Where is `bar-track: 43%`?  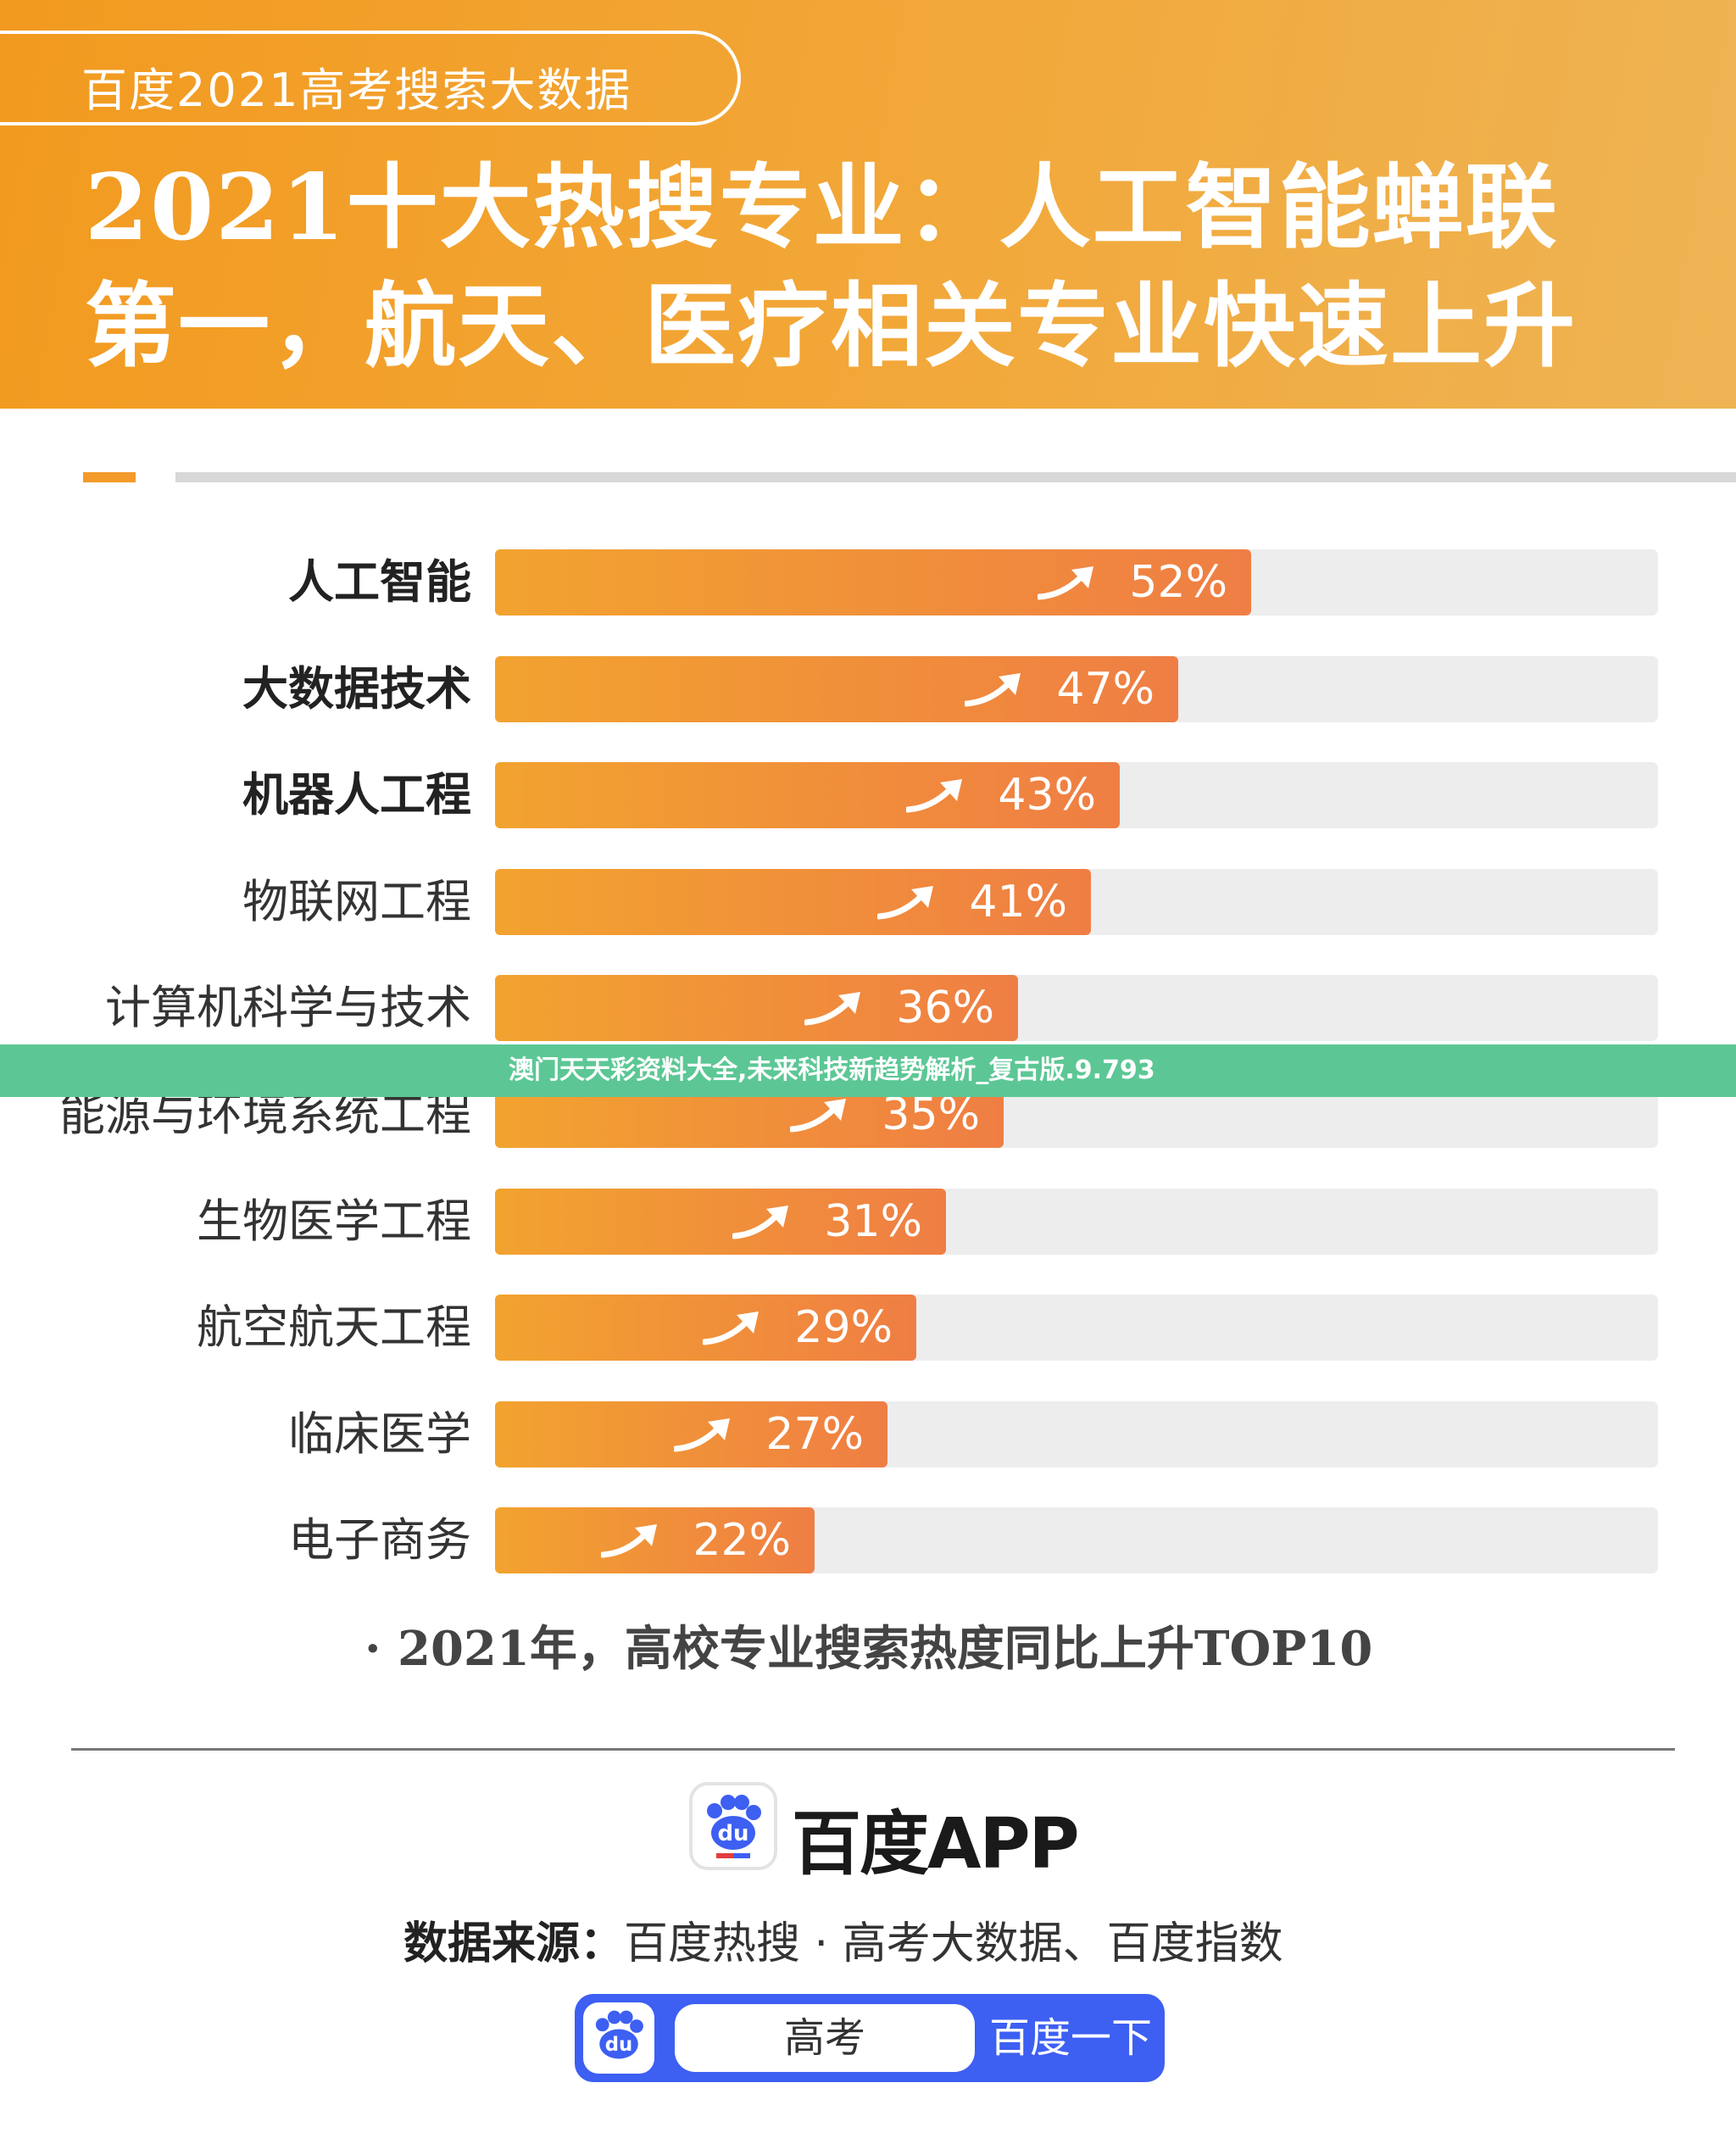 bar-track: 43% is located at coordinates (1076, 795).